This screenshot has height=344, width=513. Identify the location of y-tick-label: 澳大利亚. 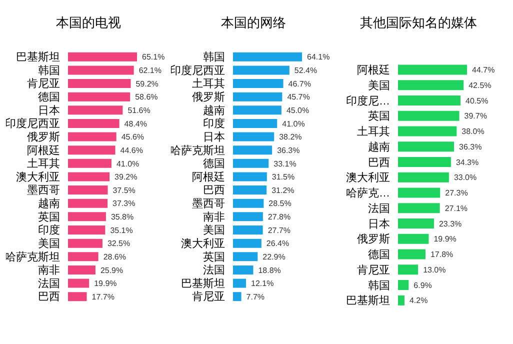
(368, 177).